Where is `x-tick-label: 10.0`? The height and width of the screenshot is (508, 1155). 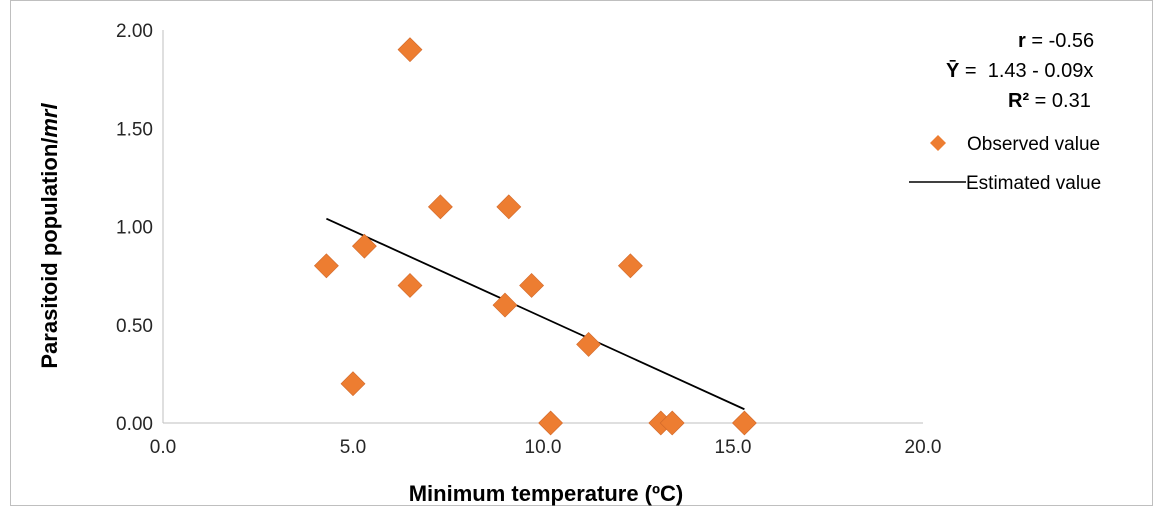
x-tick-label: 10.0 is located at coordinates (543, 447).